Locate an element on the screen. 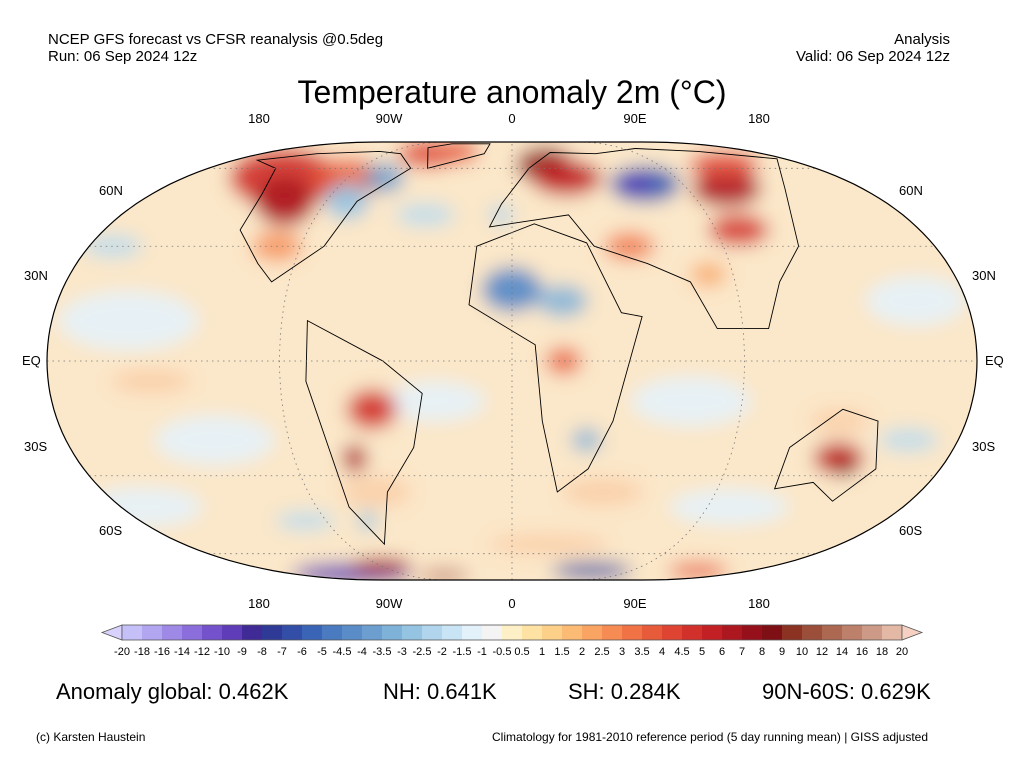 Image resolution: width=1024 pixels, height=768 pixels. lat-label-eq-left: EQ is located at coordinates (31, 360).